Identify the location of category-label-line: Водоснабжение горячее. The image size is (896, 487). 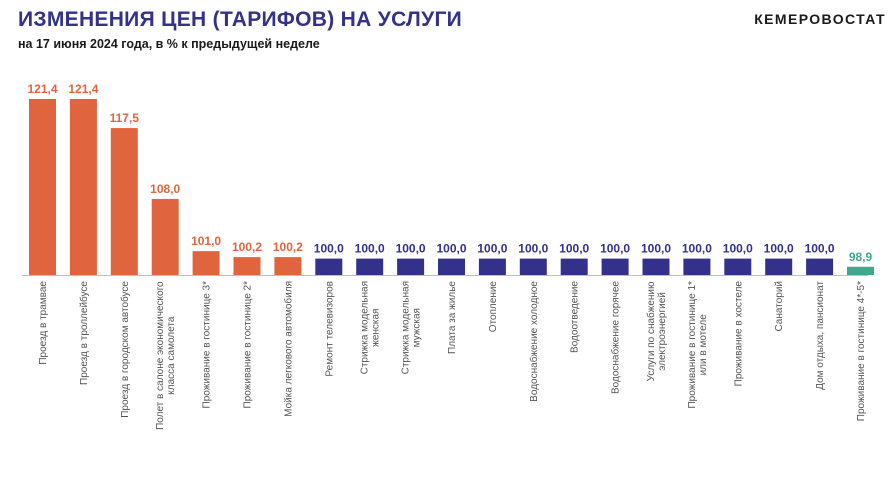
(616, 337).